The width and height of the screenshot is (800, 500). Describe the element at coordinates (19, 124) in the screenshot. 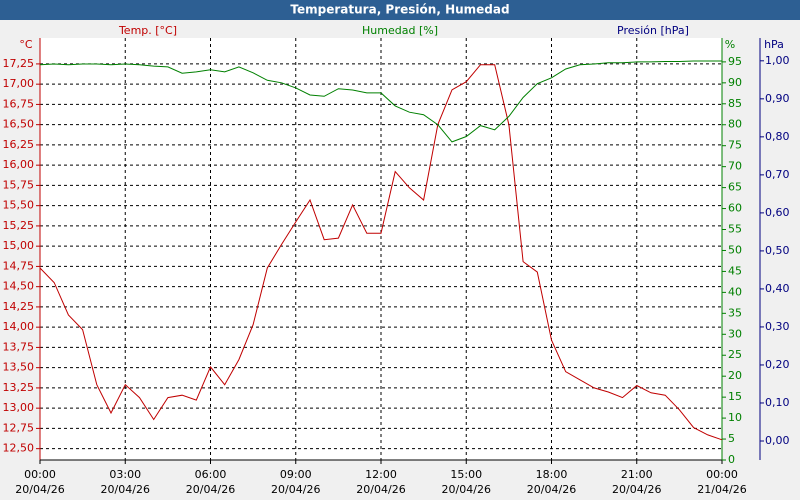

I see `y-tick-label: 16,50` at that location.